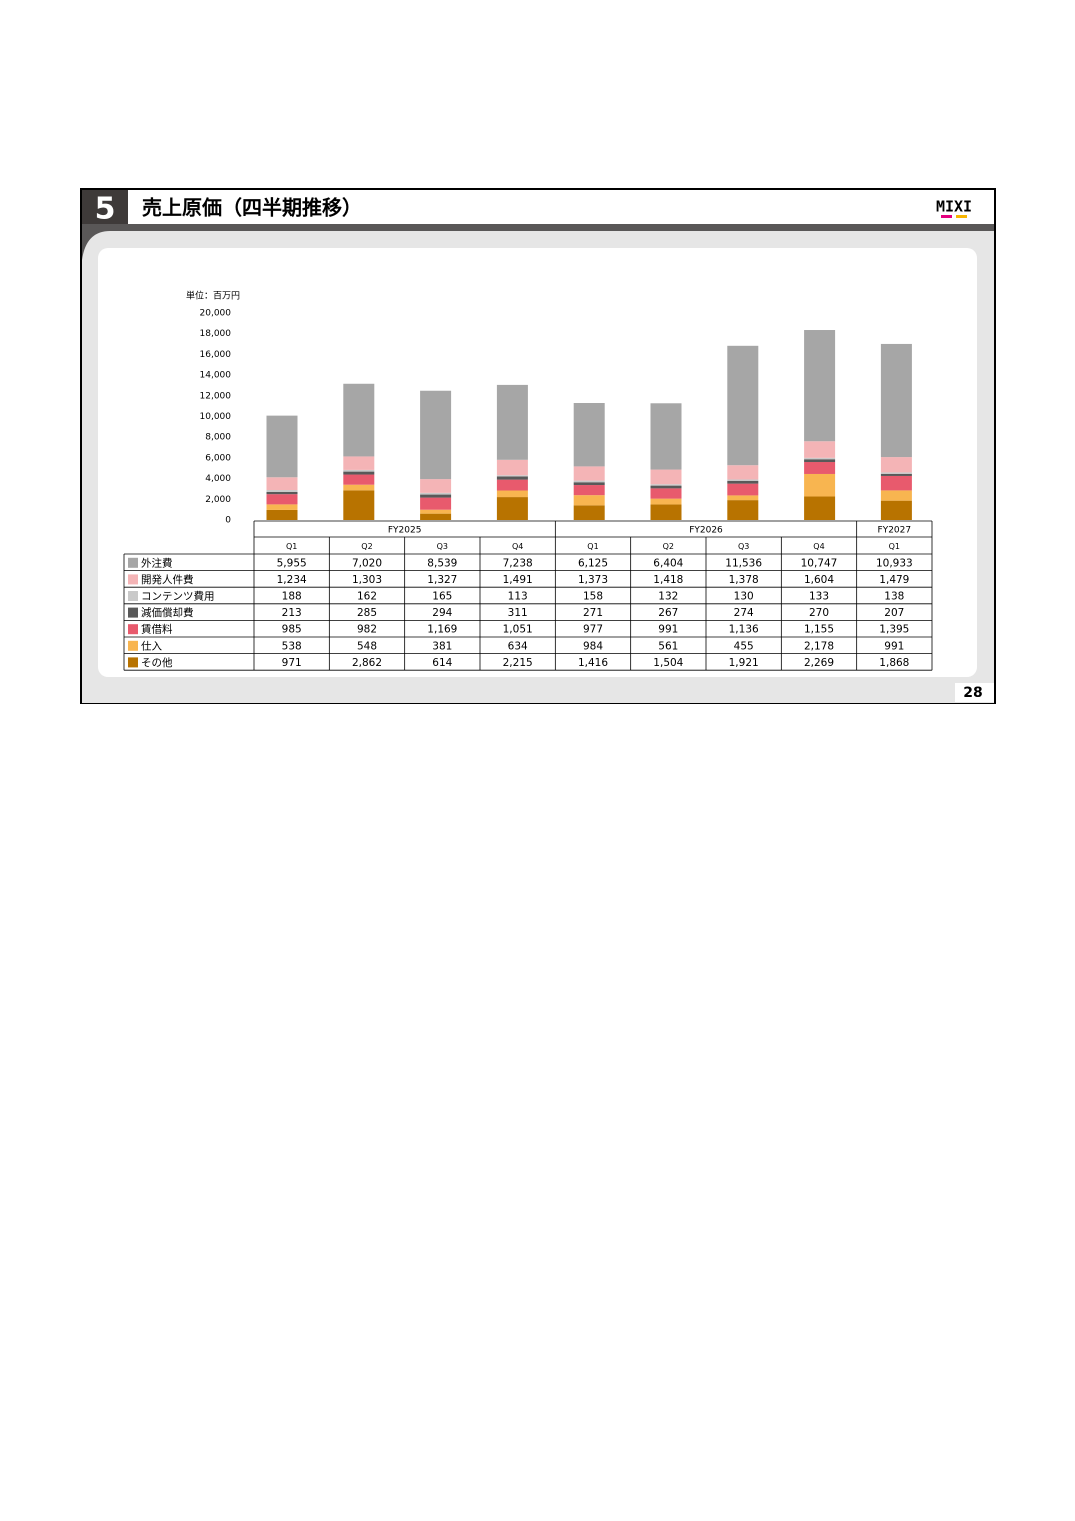  Describe the element at coordinates (668, 663) in the screenshot. I see `table-value: 1,504` at that location.